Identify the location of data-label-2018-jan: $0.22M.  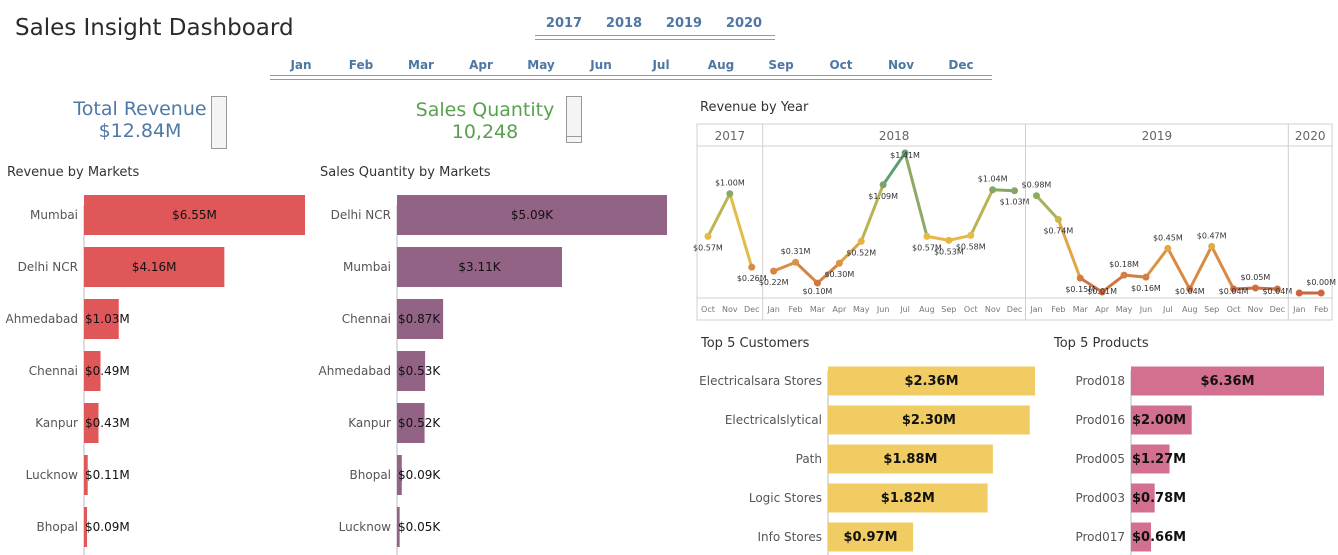
(774, 282).